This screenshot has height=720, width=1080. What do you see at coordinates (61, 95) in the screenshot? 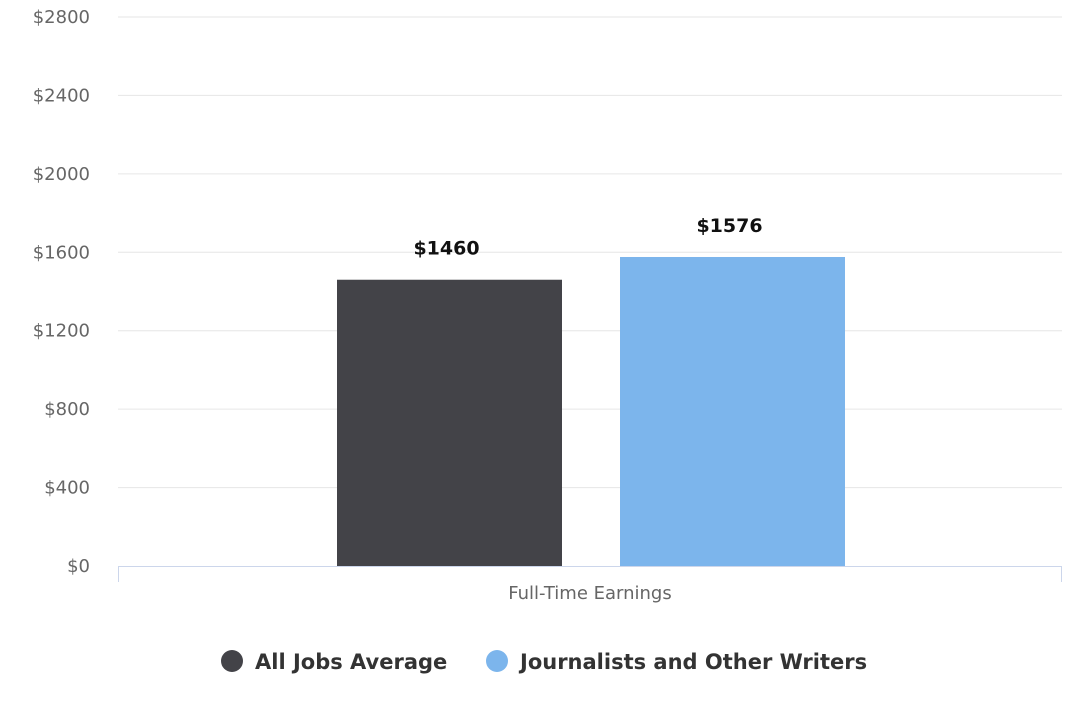
I see `y-tick-label: $2400` at bounding box center [61, 95].